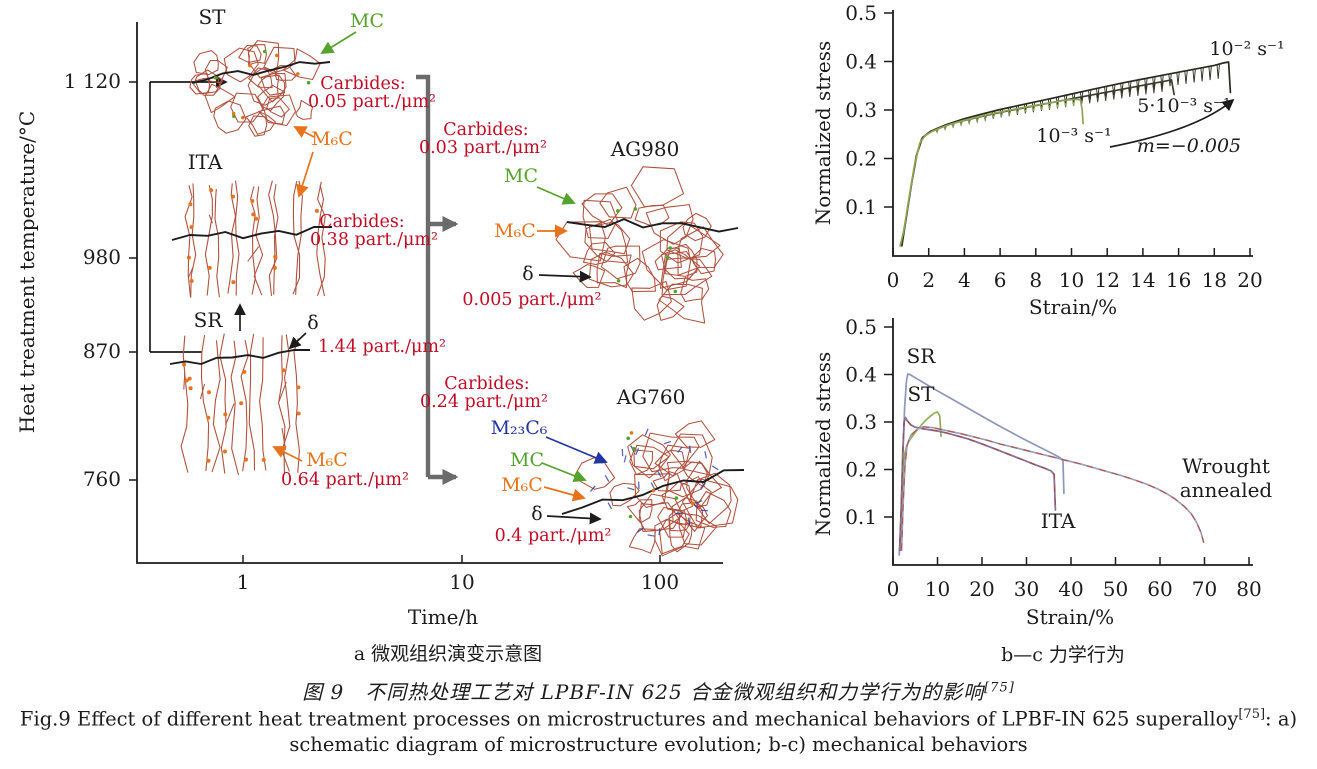 The height and width of the screenshot is (769, 1317). Describe the element at coordinates (977, 483) in the screenshot. I see `curve-overlay-ITA` at that location.